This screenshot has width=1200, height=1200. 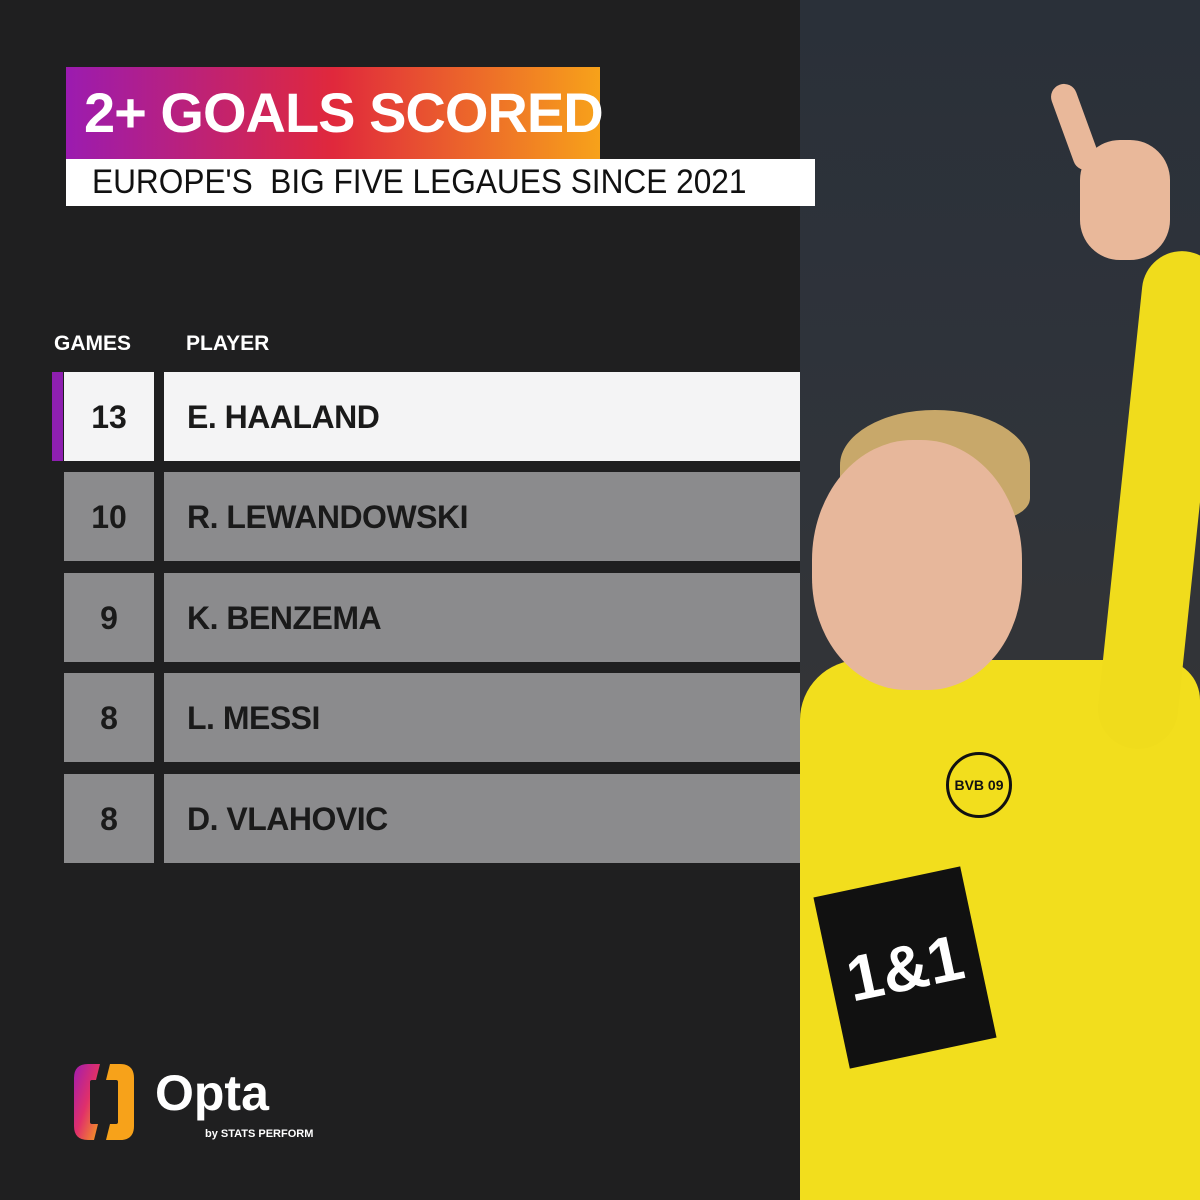 I want to click on games-cell: 9, so click(x=109, y=617).